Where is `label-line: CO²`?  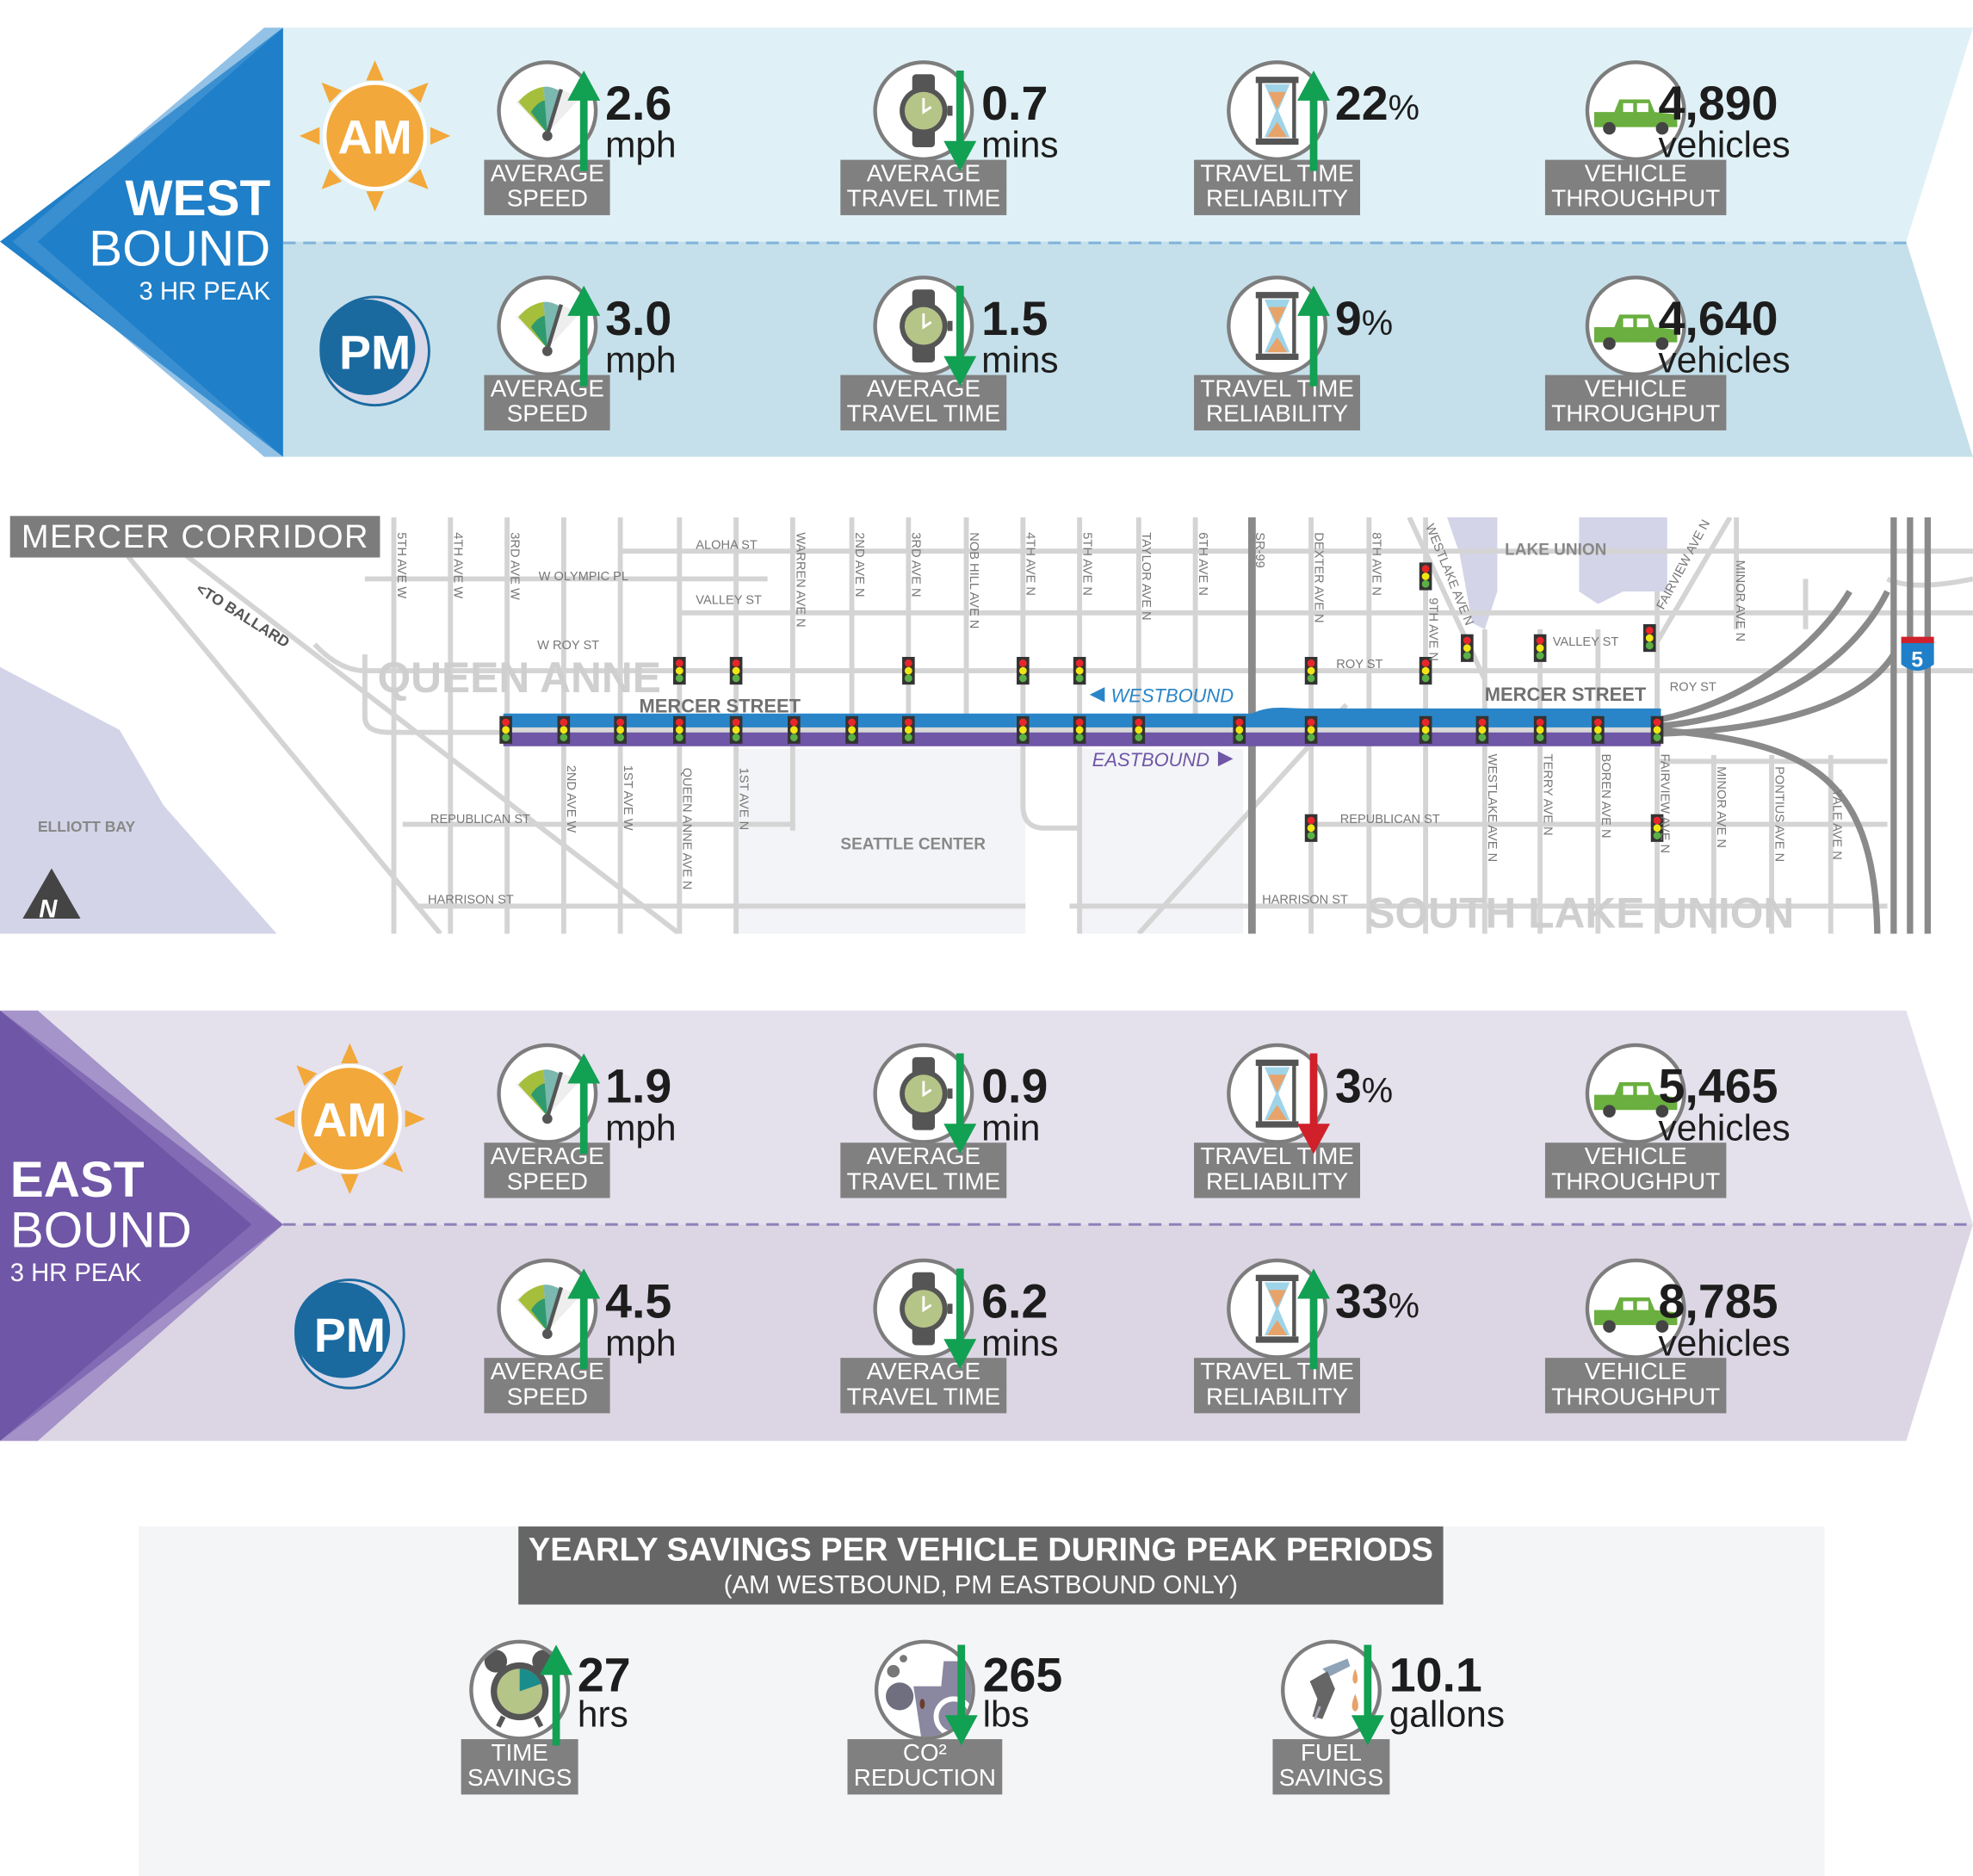
label-line: CO² is located at coordinates (924, 1754).